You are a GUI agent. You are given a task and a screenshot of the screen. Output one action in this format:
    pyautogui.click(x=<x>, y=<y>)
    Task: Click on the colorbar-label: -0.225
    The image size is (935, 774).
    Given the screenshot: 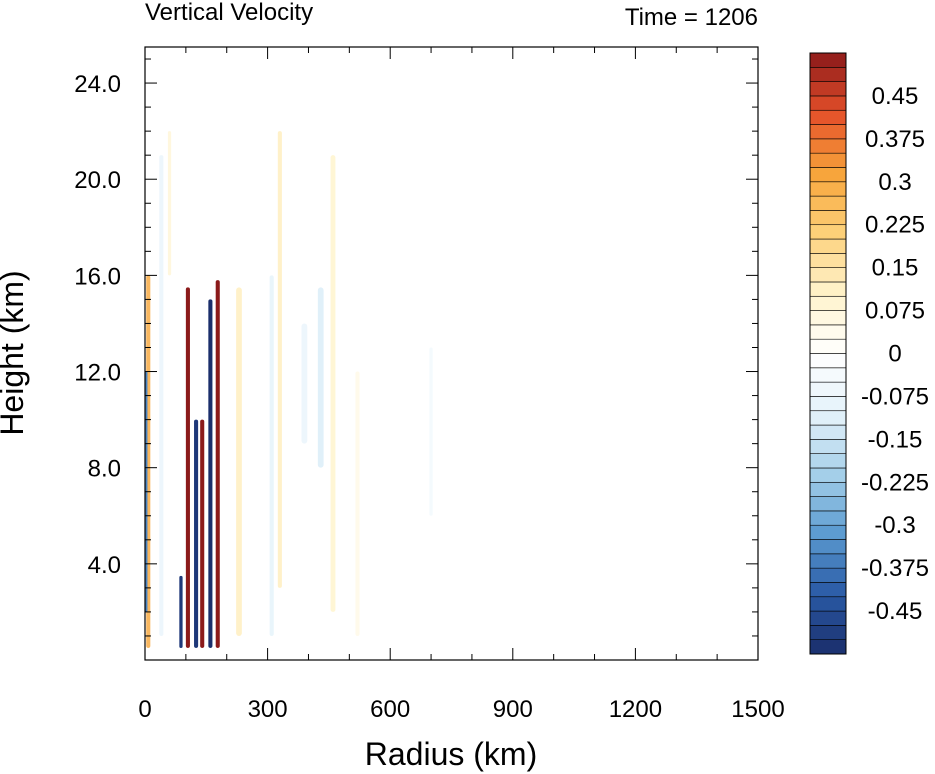 What is the action you would take?
    pyautogui.click(x=895, y=482)
    